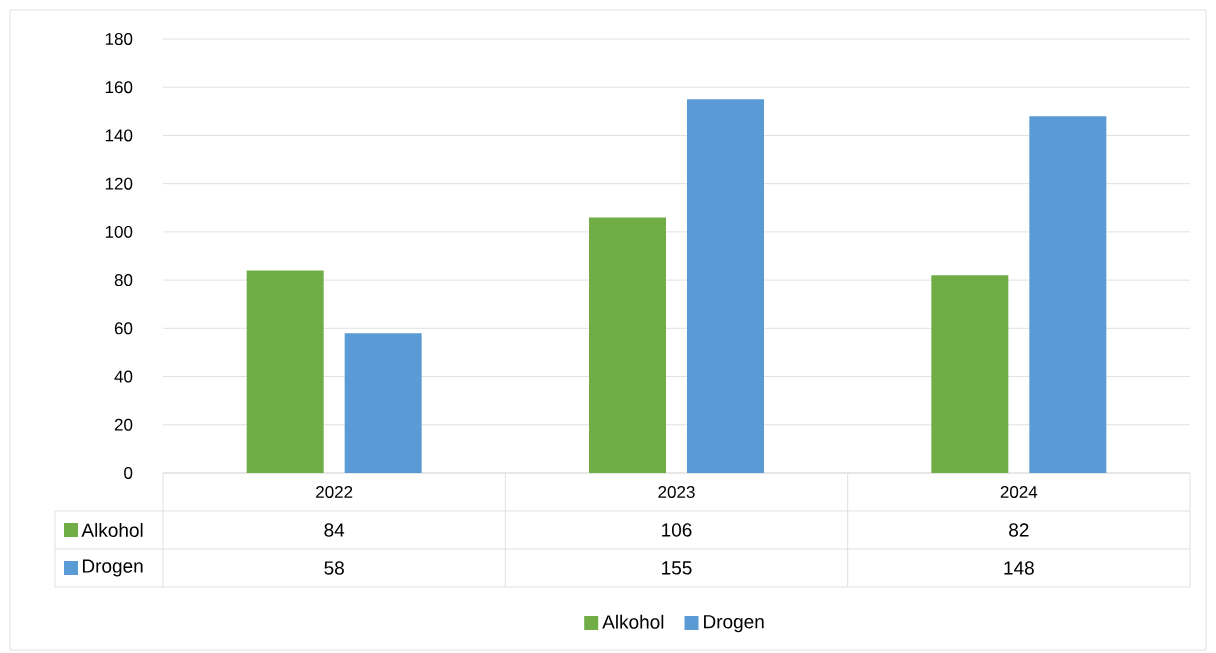  I want to click on data-label: 84, so click(334, 530).